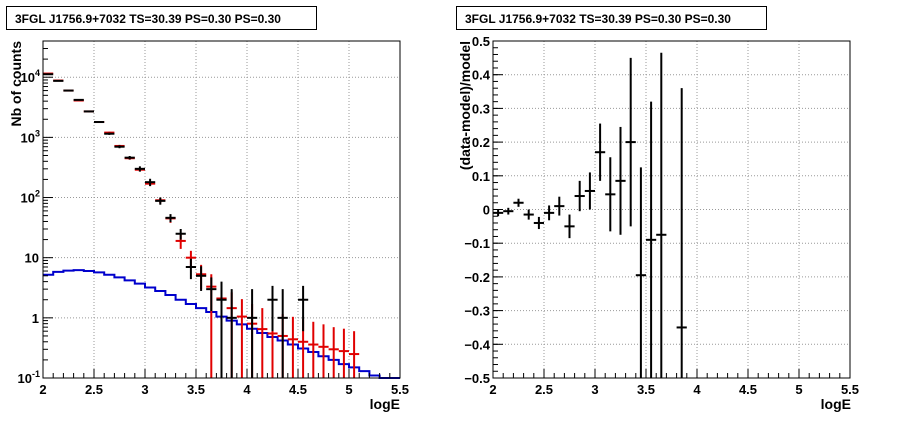 The image size is (898, 421). What do you see at coordinates (477, 378) in the screenshot?
I see `right-y-tick-label: −0.5` at bounding box center [477, 378].